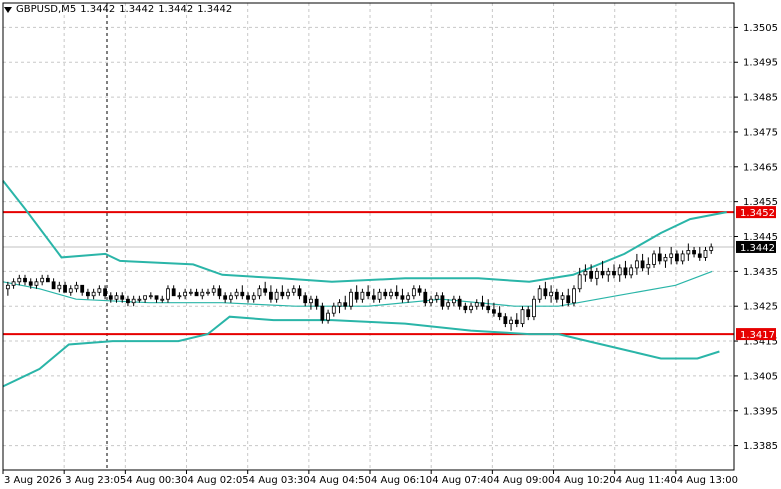 The image size is (781, 489). I want to click on middle-band-line, so click(357, 288).